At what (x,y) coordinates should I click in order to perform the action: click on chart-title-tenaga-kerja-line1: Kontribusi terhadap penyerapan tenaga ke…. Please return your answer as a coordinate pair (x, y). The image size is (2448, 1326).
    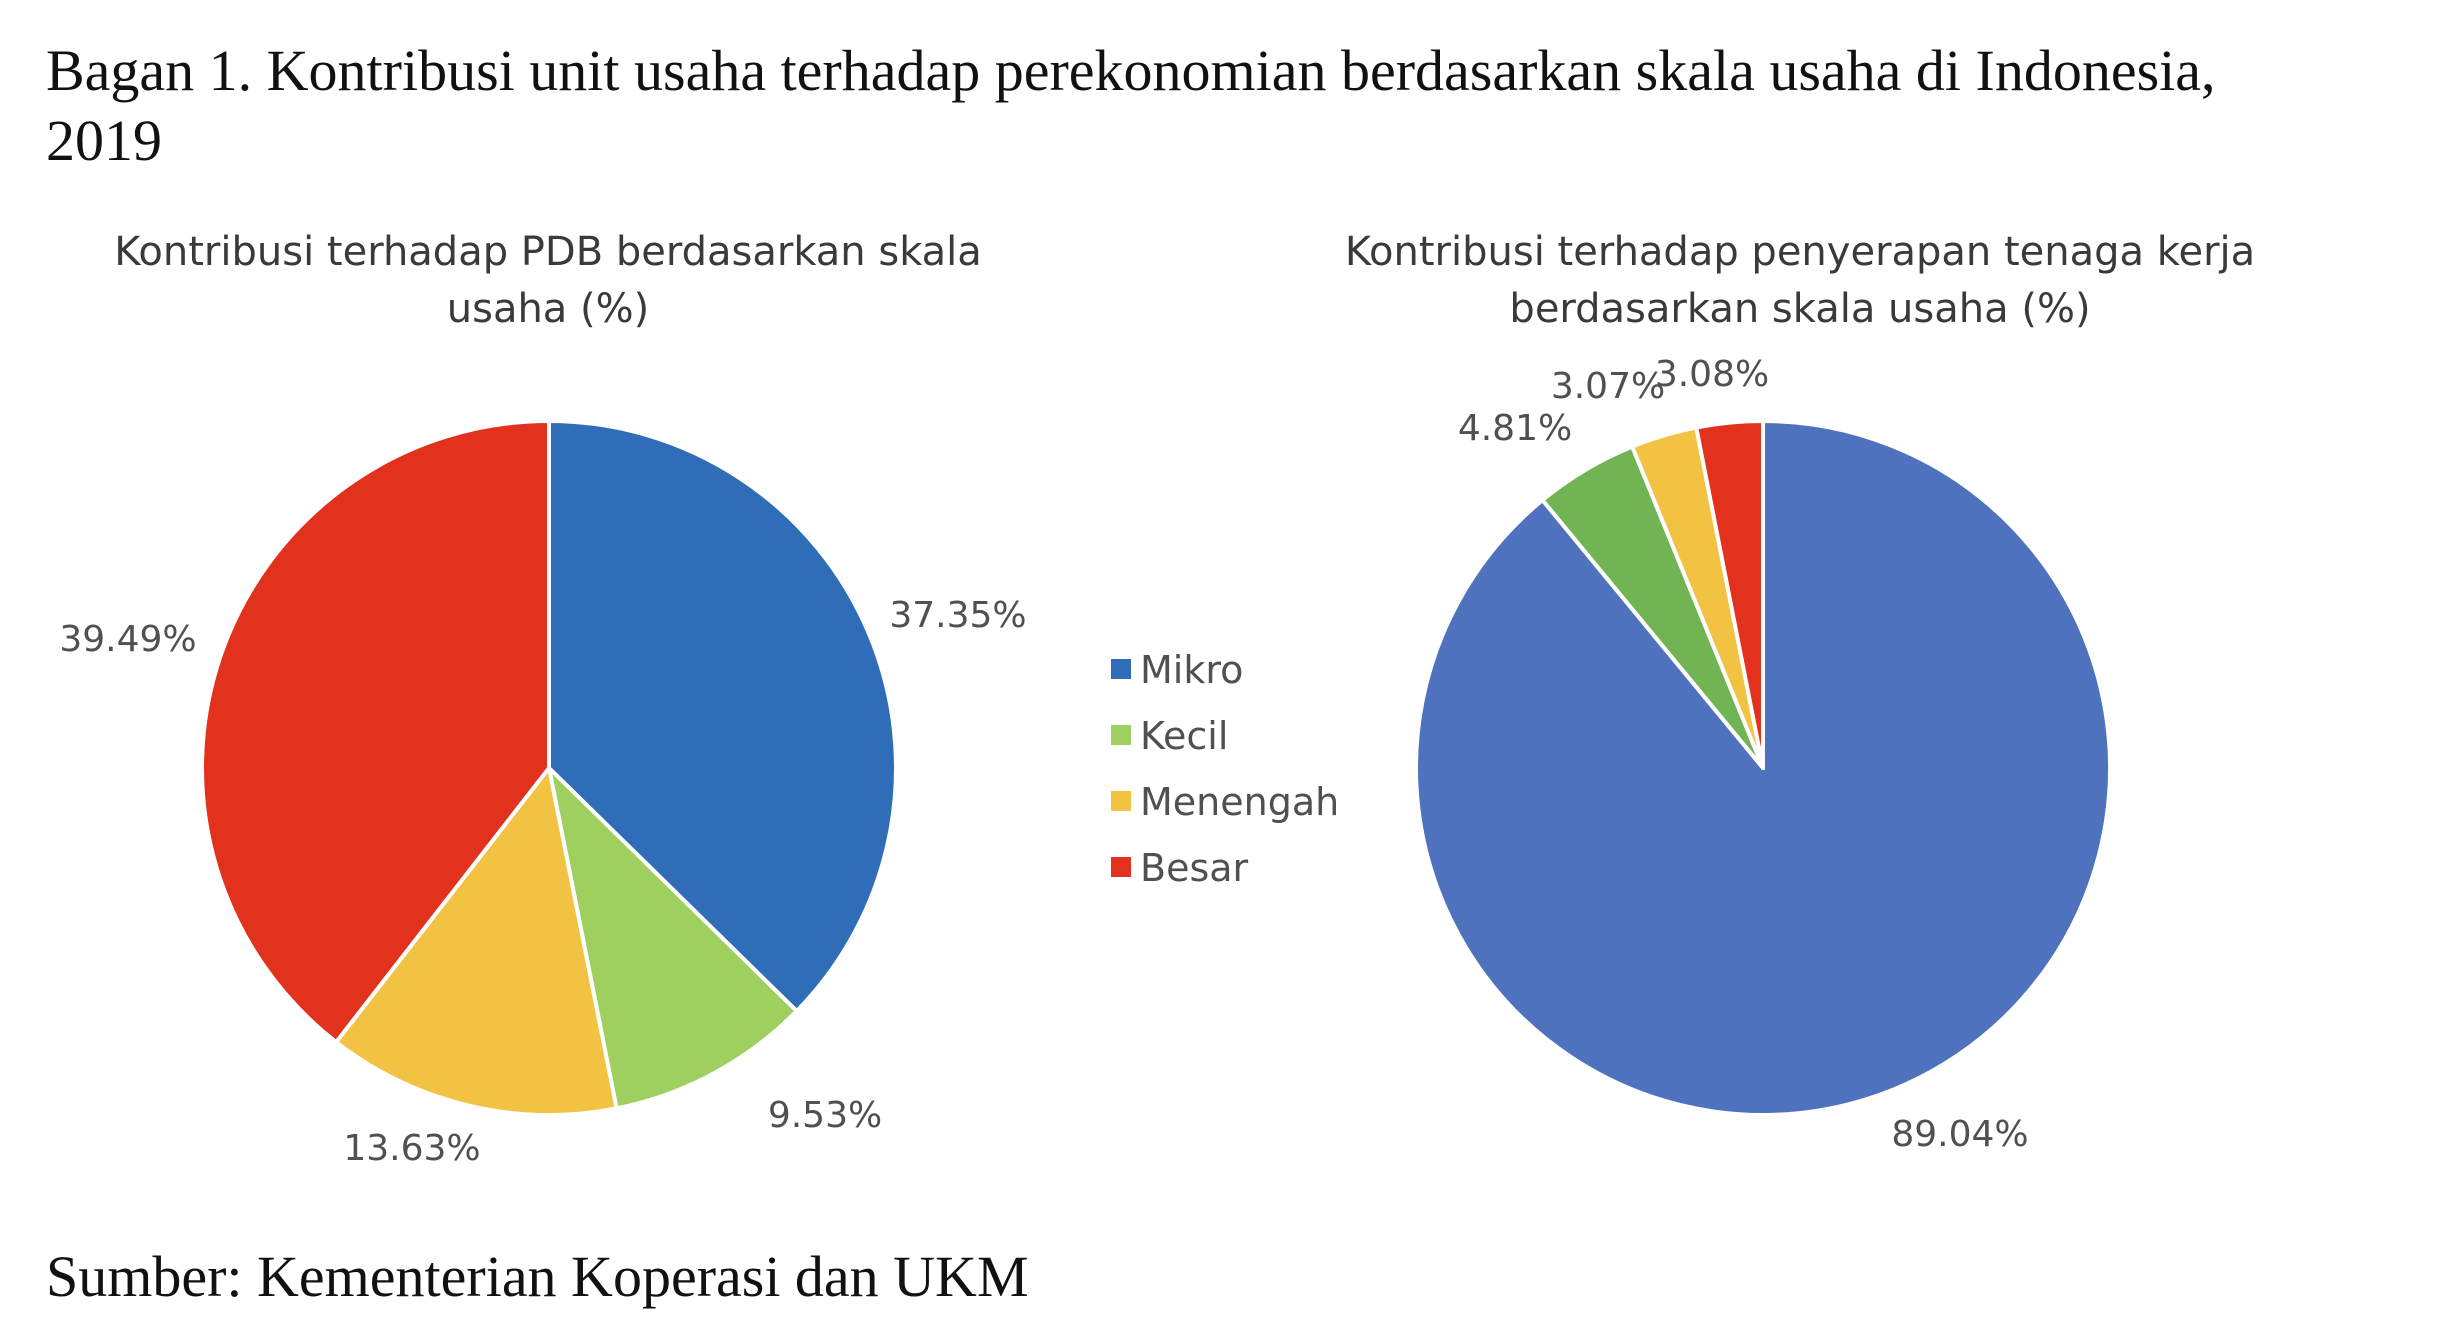
    Looking at the image, I should click on (1800, 252).